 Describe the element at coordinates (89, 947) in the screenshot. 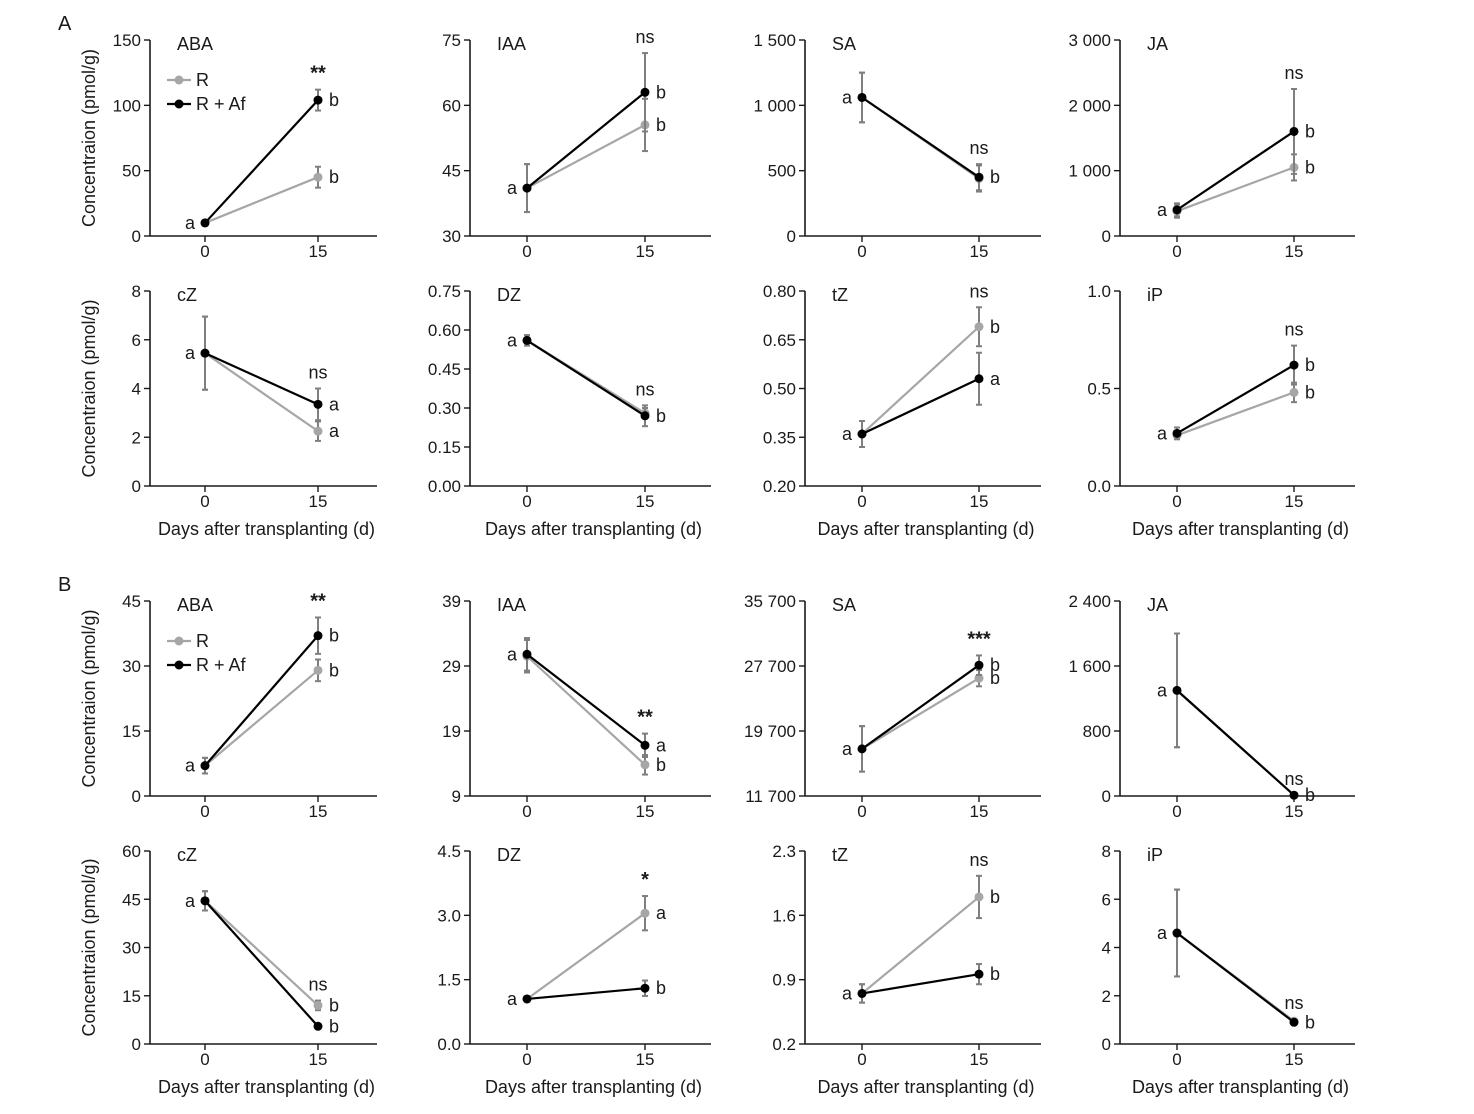

I see `y-axis-label: Concentraion (pmol/g)` at that location.